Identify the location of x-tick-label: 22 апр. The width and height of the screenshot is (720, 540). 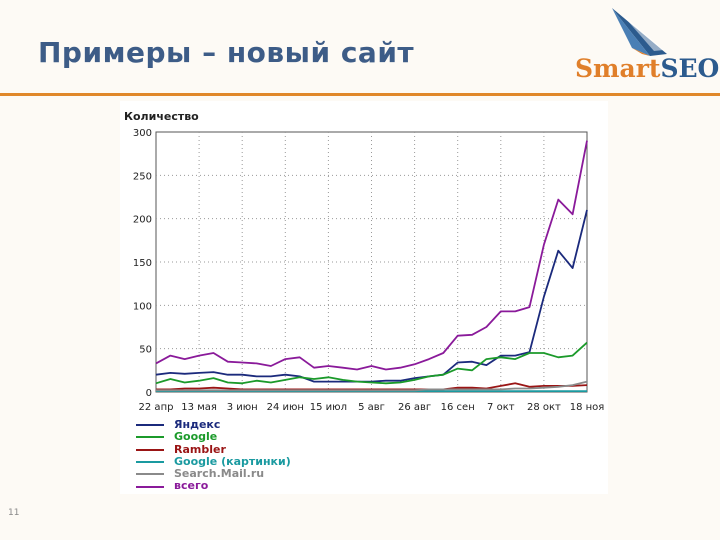
(156, 407).